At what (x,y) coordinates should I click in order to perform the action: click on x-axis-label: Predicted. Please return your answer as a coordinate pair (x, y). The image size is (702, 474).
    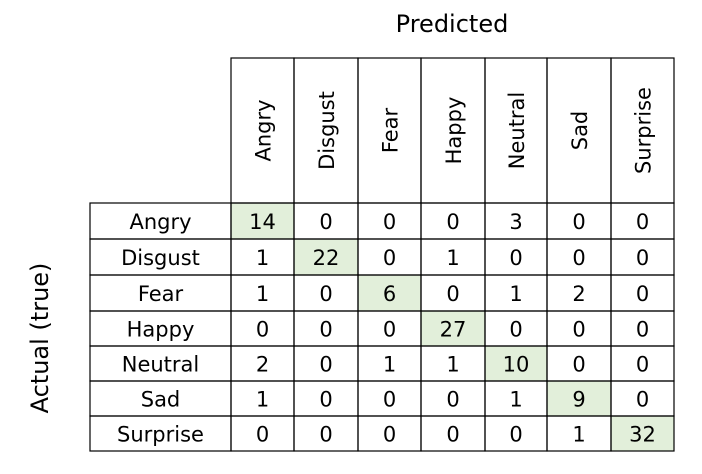
    Looking at the image, I should click on (452, 24).